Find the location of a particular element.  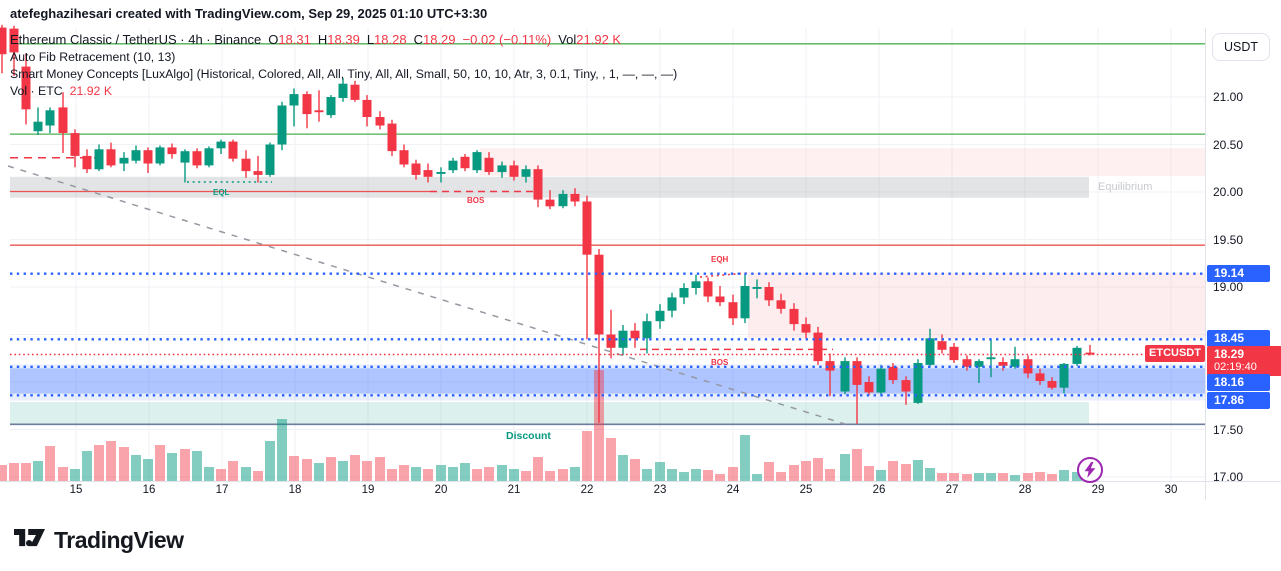

level-badge-1786: 17.86 is located at coordinates (1238, 400).